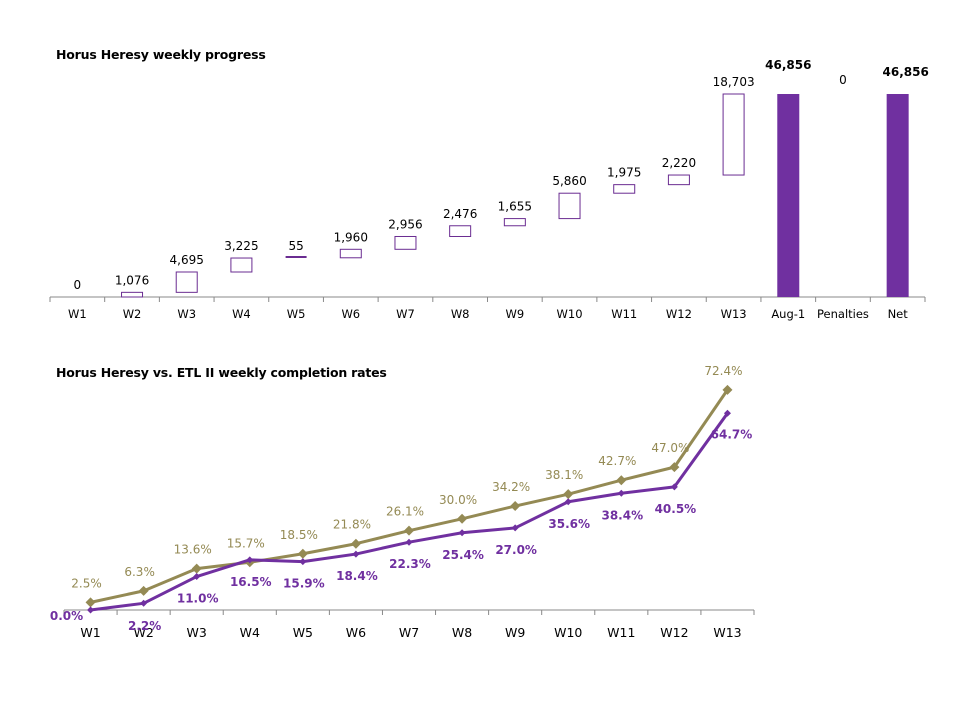 Image resolution: width=960 pixels, height=720 pixels. What do you see at coordinates (187, 260) in the screenshot?
I see `data-label: 4,695` at bounding box center [187, 260].